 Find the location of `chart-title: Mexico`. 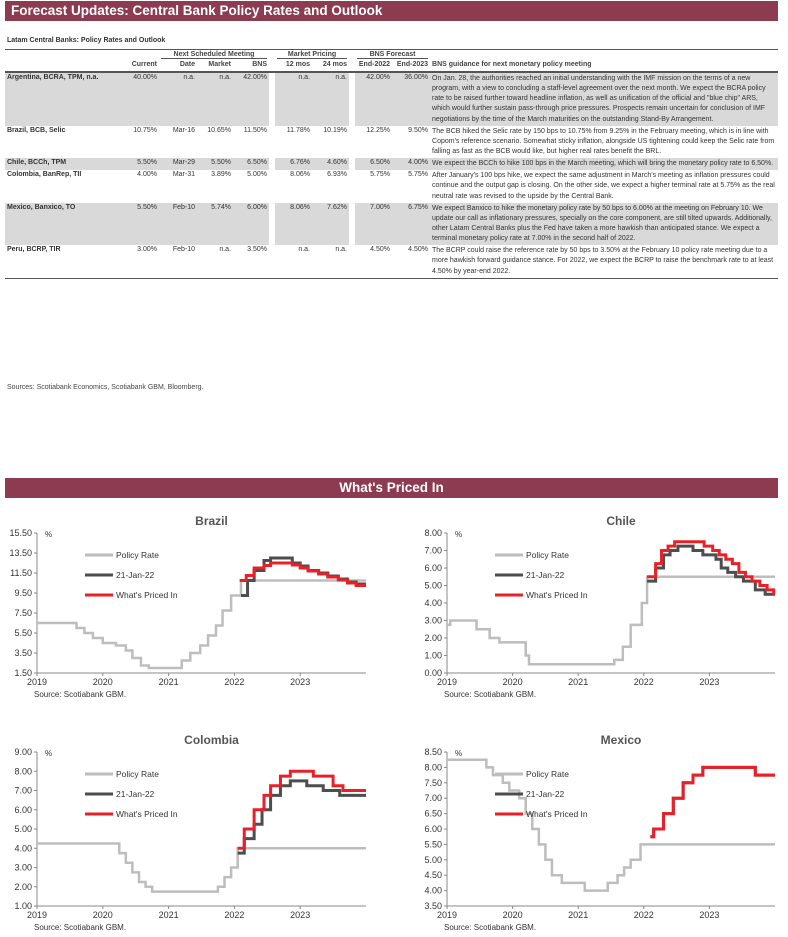

chart-title: Mexico is located at coordinates (621, 740).